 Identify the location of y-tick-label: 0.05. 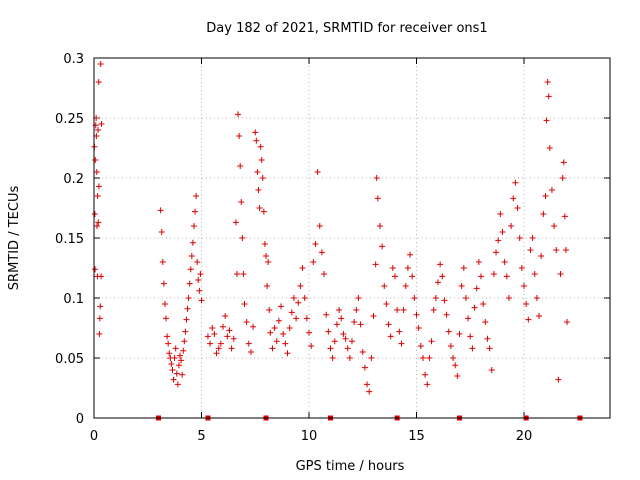
(69, 359).